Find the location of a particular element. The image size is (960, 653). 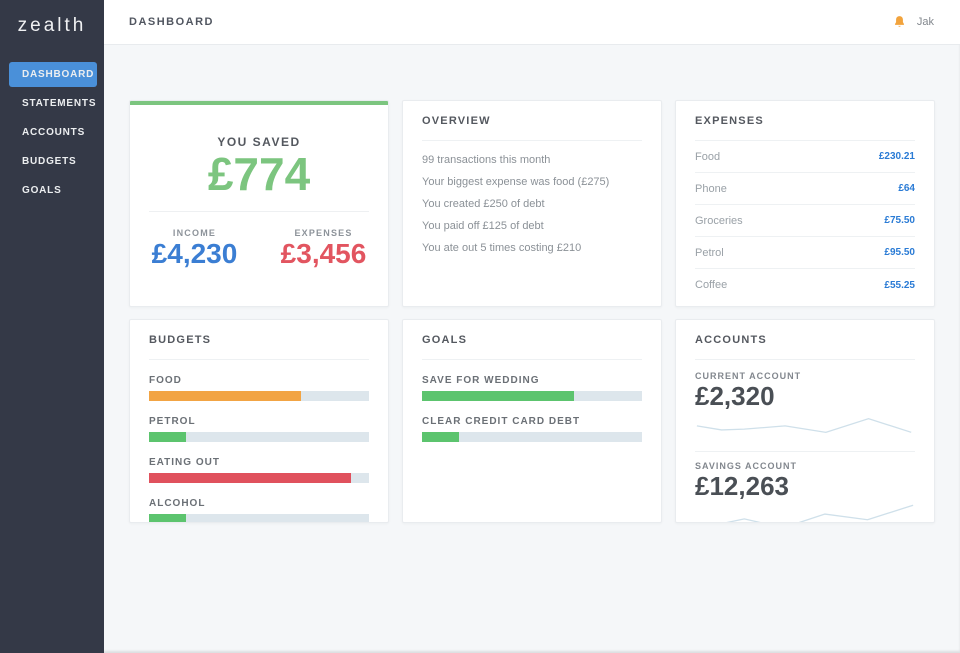

card-accent-bar is located at coordinates (259, 103).